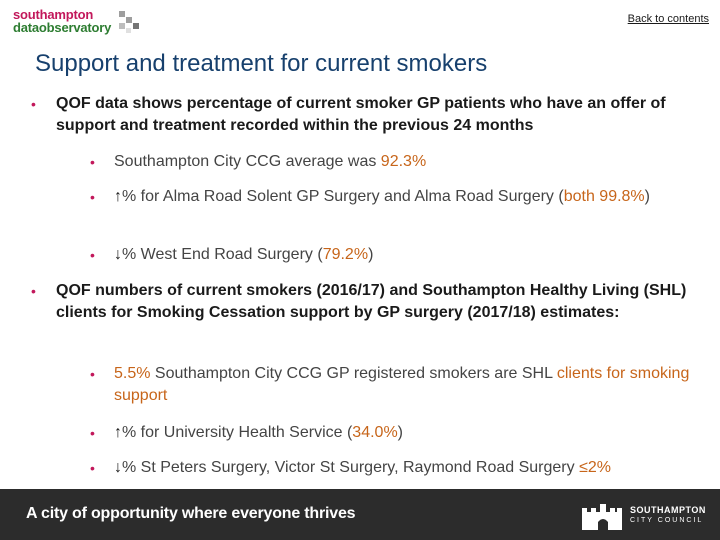  What do you see at coordinates (646, 516) in the screenshot?
I see `southampton-city-council-logo: SOUTHAMPTON CITY COUNCIL` at bounding box center [646, 516].